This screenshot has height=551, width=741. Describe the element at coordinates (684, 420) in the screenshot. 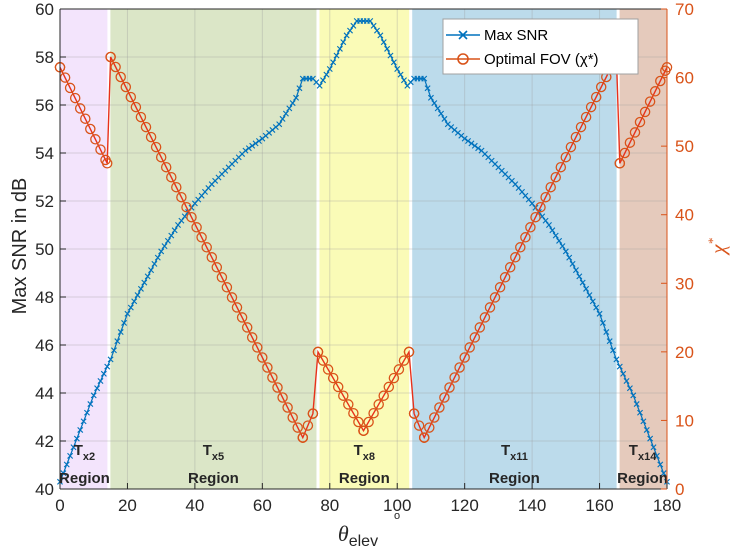

I see `y-right-tick-label: 10` at that location.